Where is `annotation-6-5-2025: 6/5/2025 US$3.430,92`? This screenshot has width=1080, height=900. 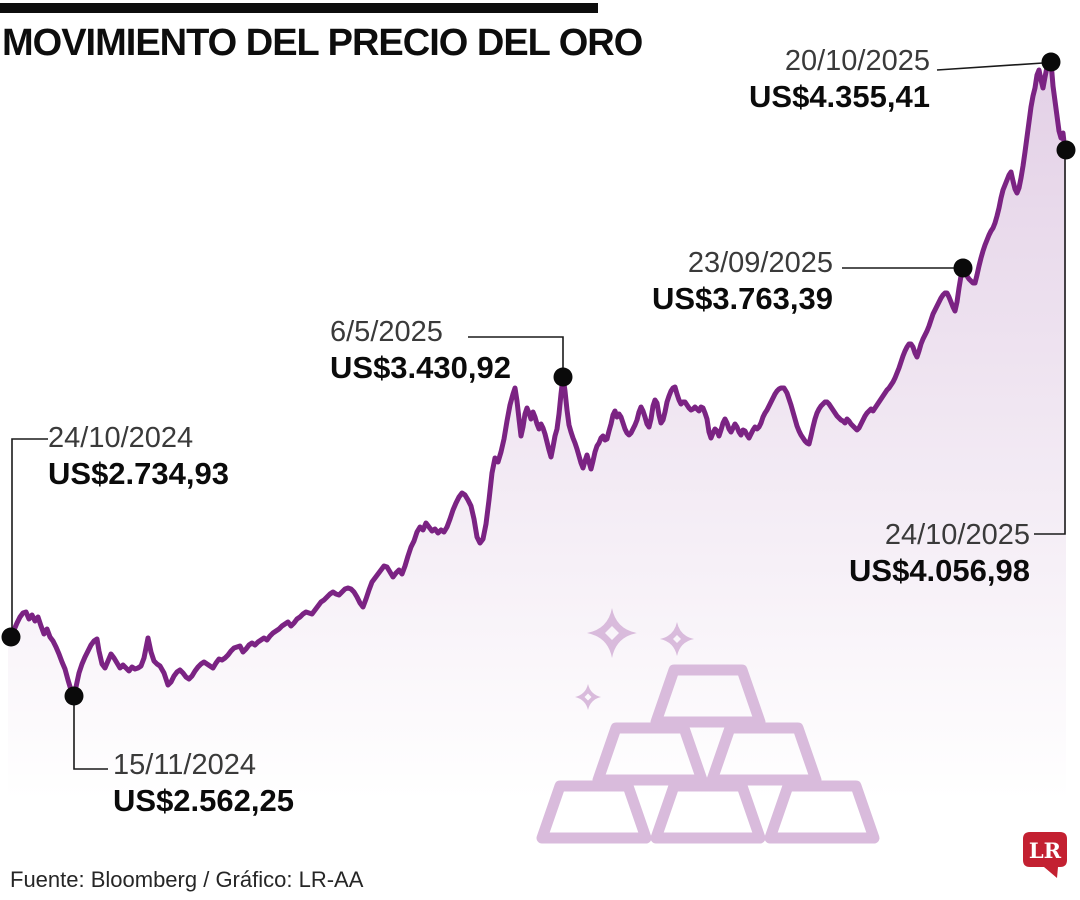
annotation-6-5-2025: 6/5/2025 US$3.430,92 is located at coordinates (420, 350).